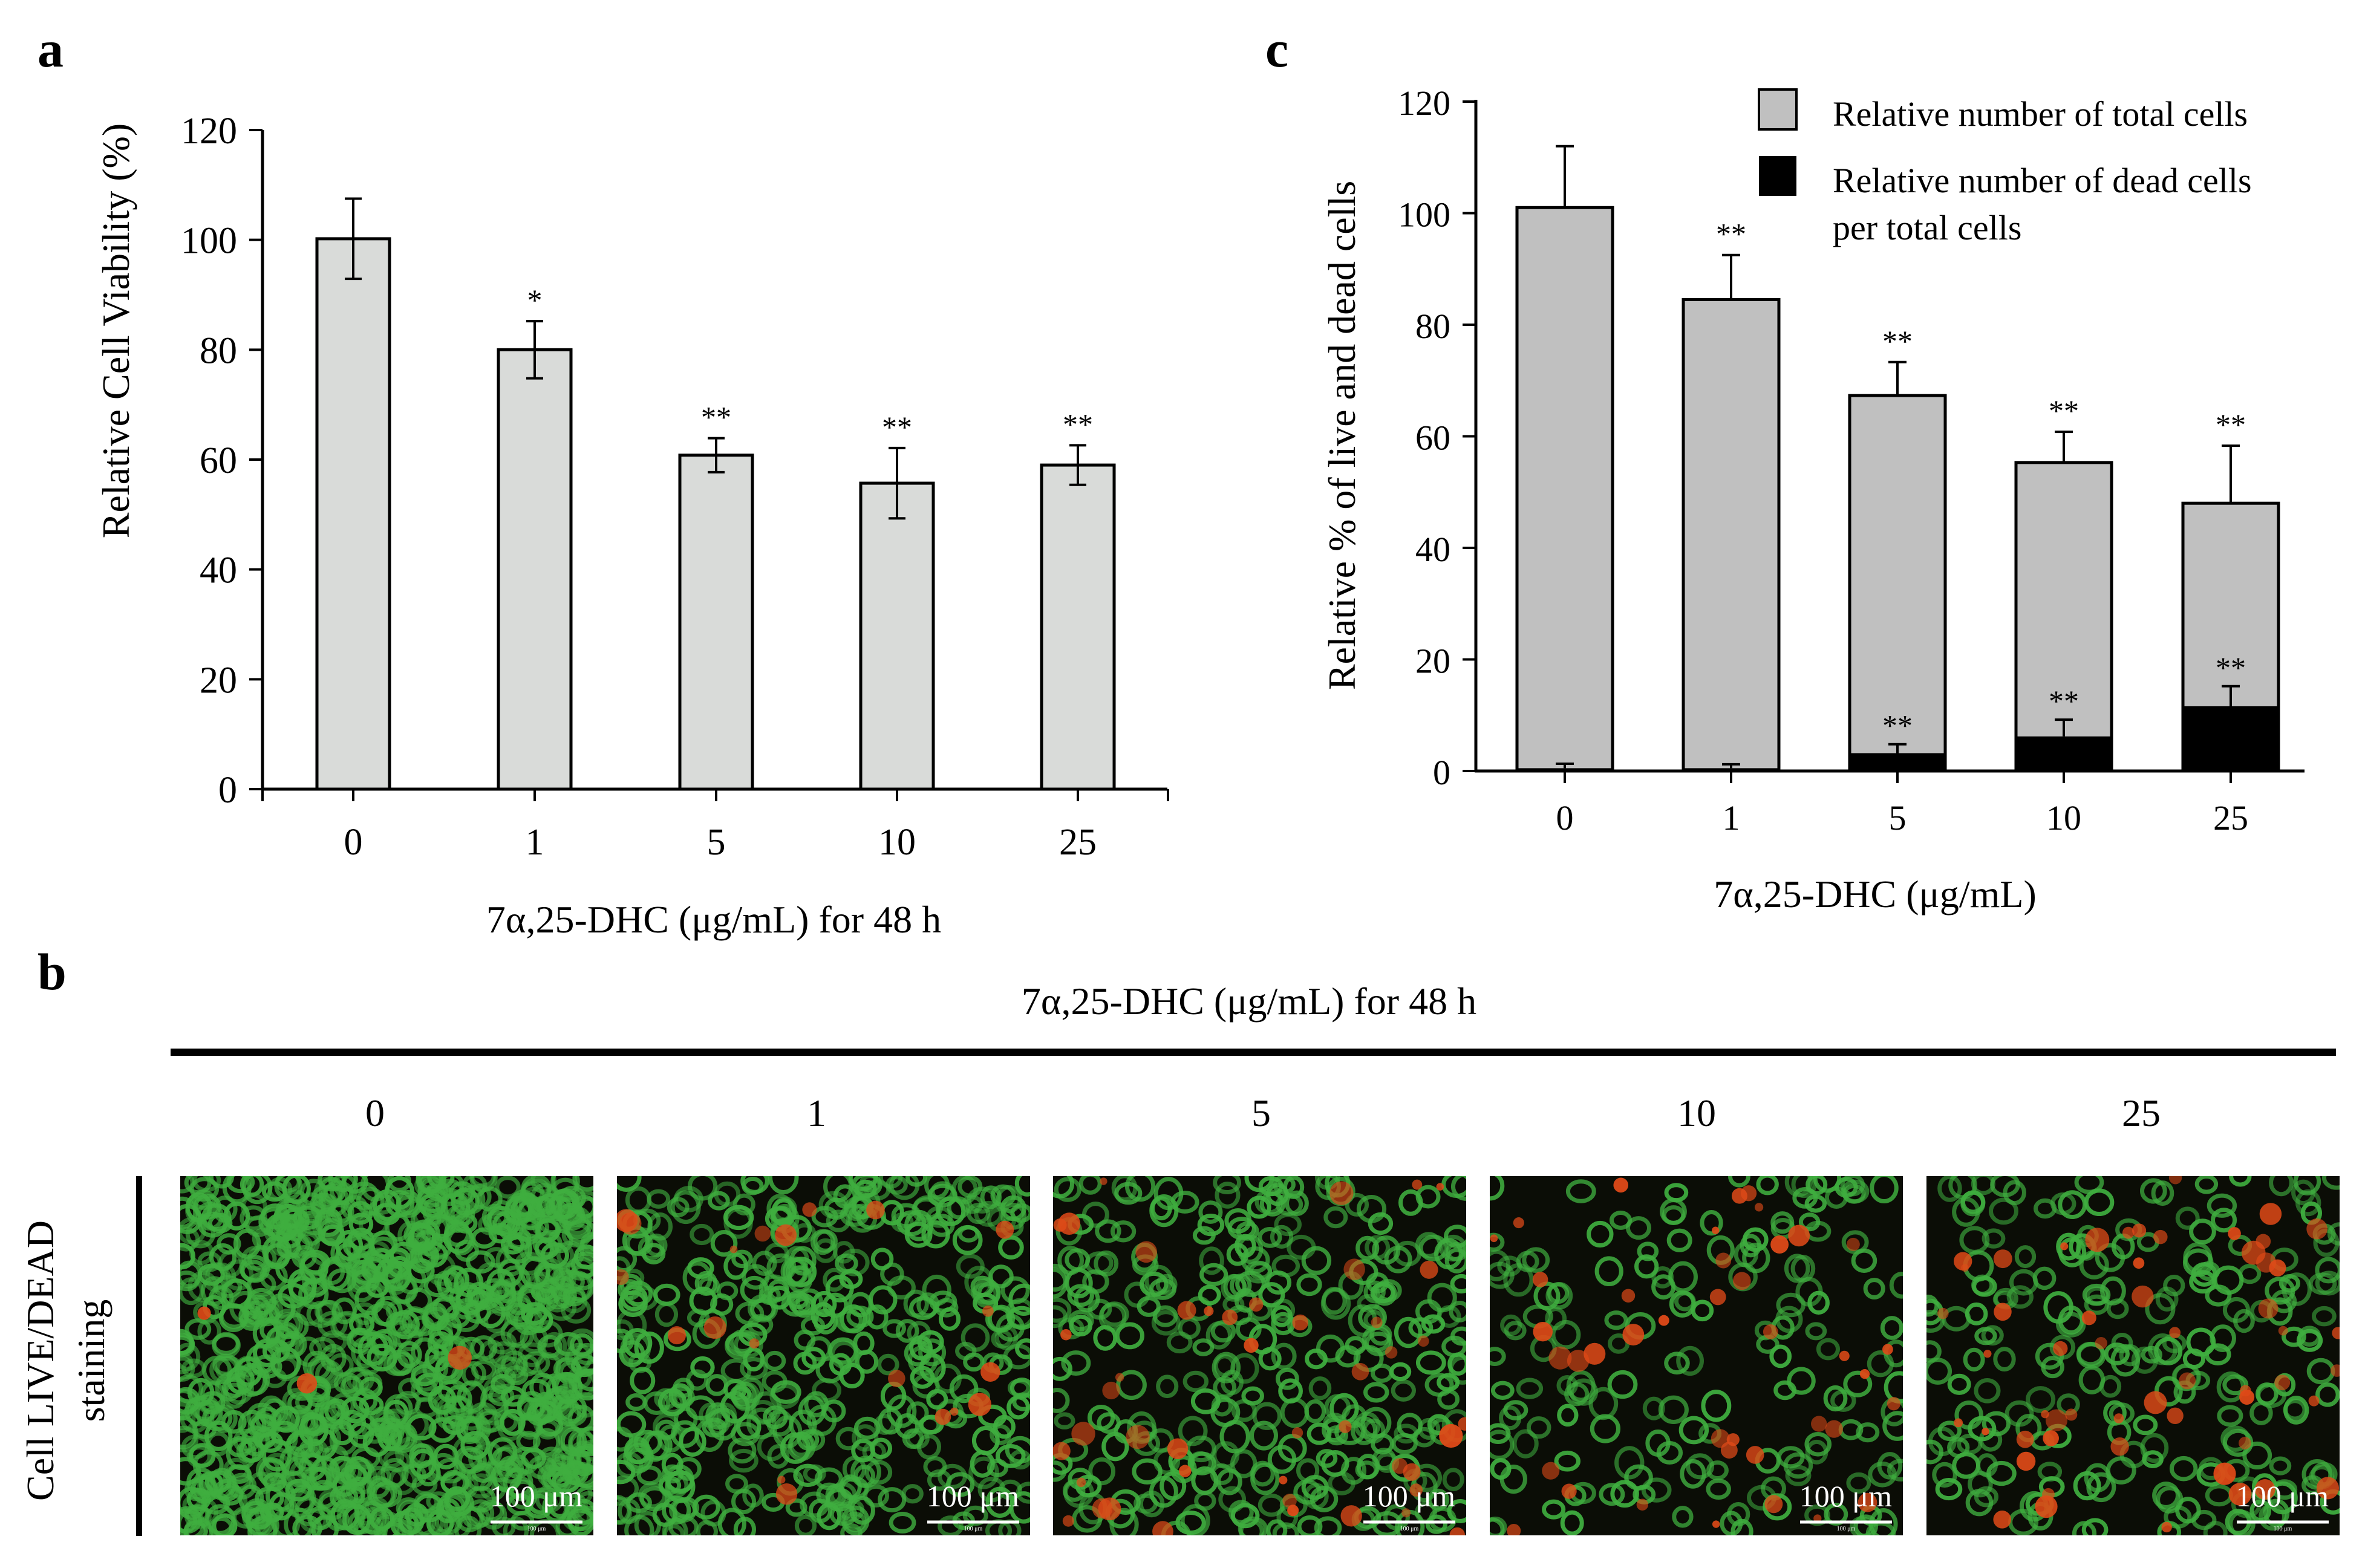  I want to click on y-tick-label: 20, so click(219, 680).